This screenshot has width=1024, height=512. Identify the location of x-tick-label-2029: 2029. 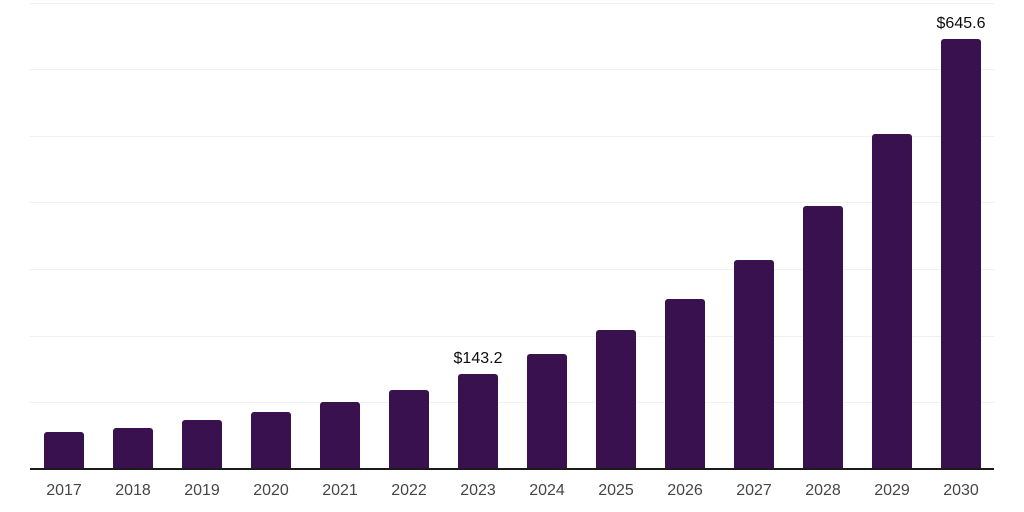
(892, 490).